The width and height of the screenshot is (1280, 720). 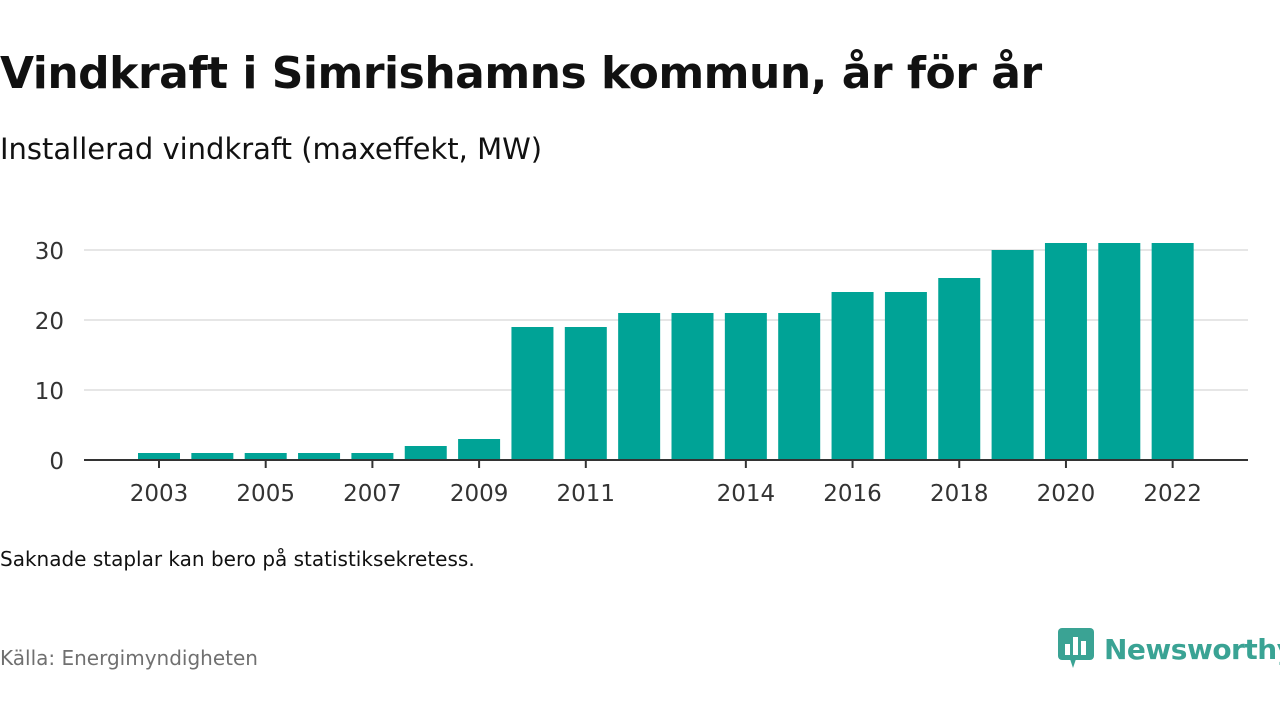 What do you see at coordinates (639, 386) in the screenshot?
I see `bar-2012` at bounding box center [639, 386].